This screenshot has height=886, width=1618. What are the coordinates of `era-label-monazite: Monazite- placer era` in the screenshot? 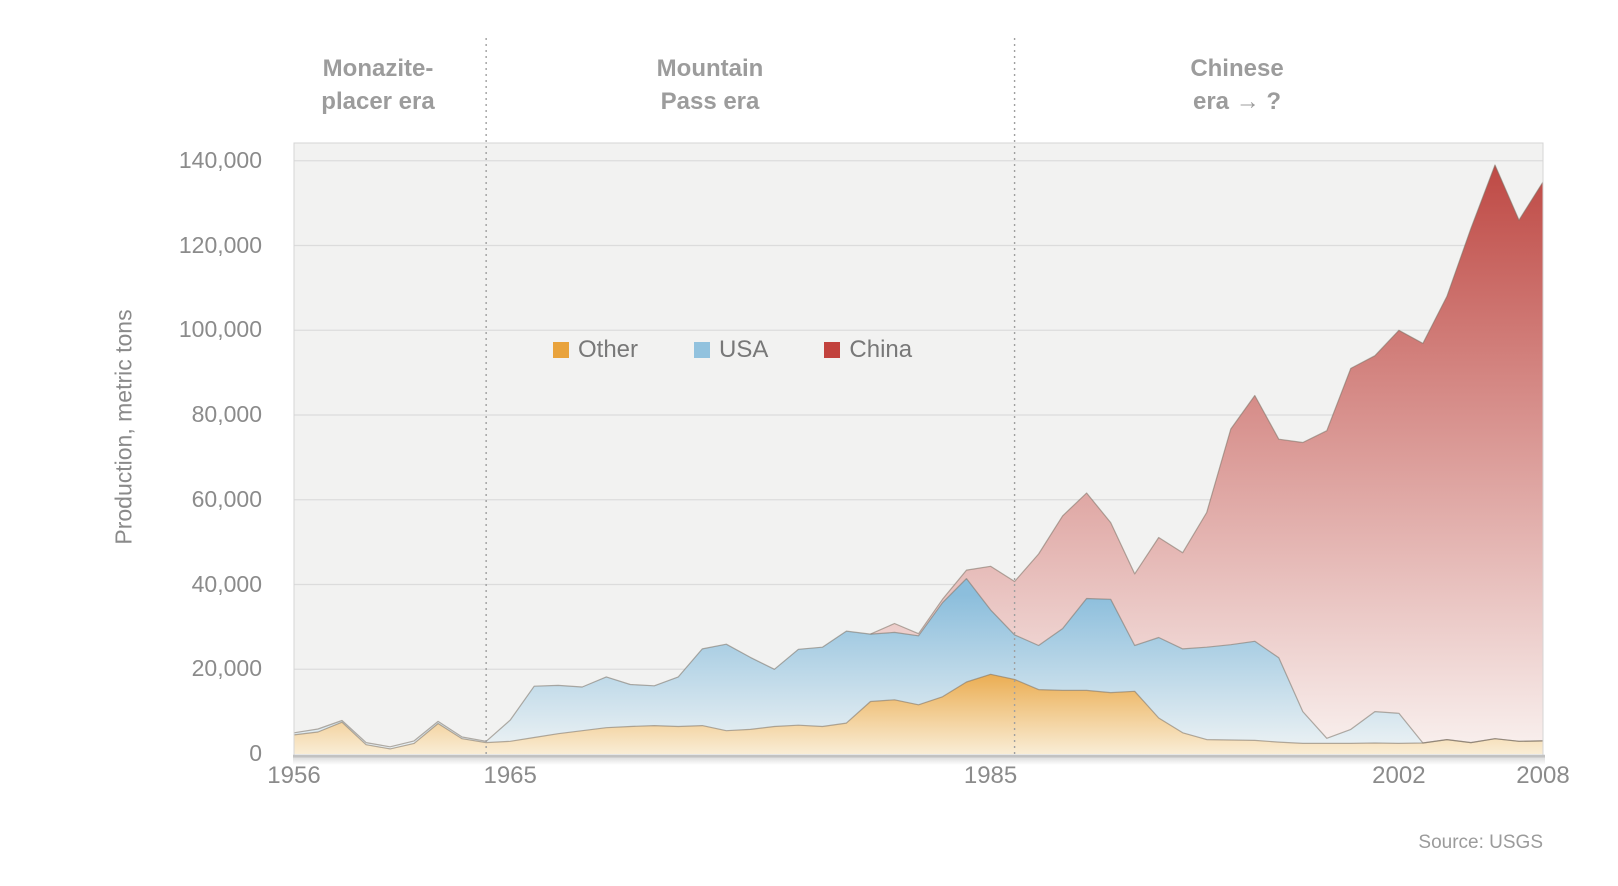 It's located at (378, 85).